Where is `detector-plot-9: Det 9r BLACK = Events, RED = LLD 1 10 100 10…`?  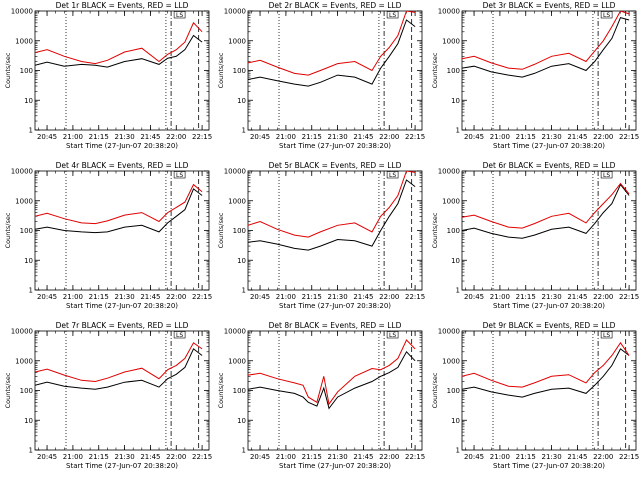 detector-plot-9: Det 9r BLACK = Events, RED = LLD 1 10 100 10… is located at coordinates (535, 395).